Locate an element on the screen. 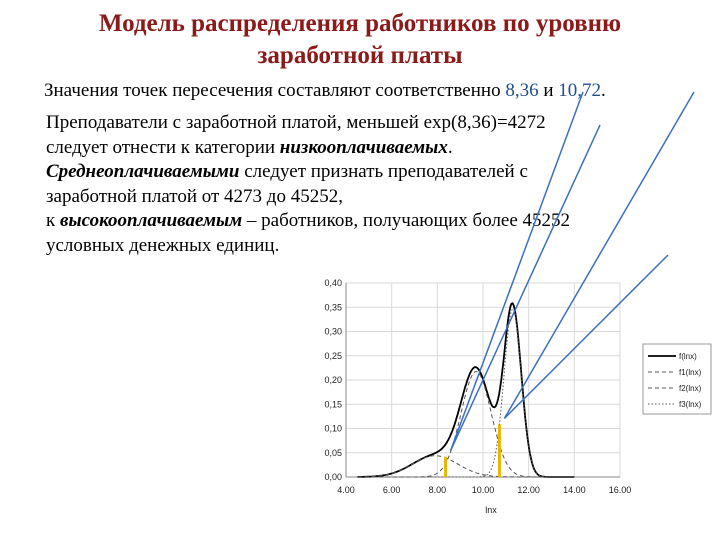 The width and height of the screenshot is (720, 540). legend-entry: f1(lnx) is located at coordinates (690, 372).